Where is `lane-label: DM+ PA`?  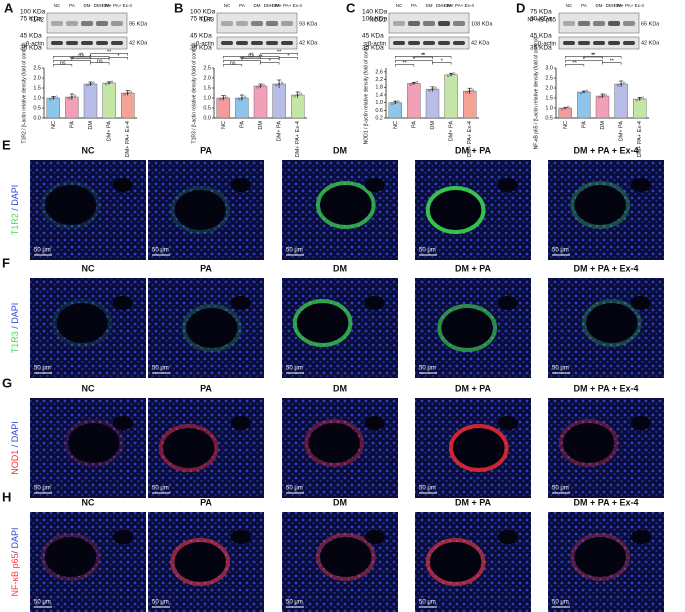
lane-label: DM+ PA is located at coordinates (614, 5).